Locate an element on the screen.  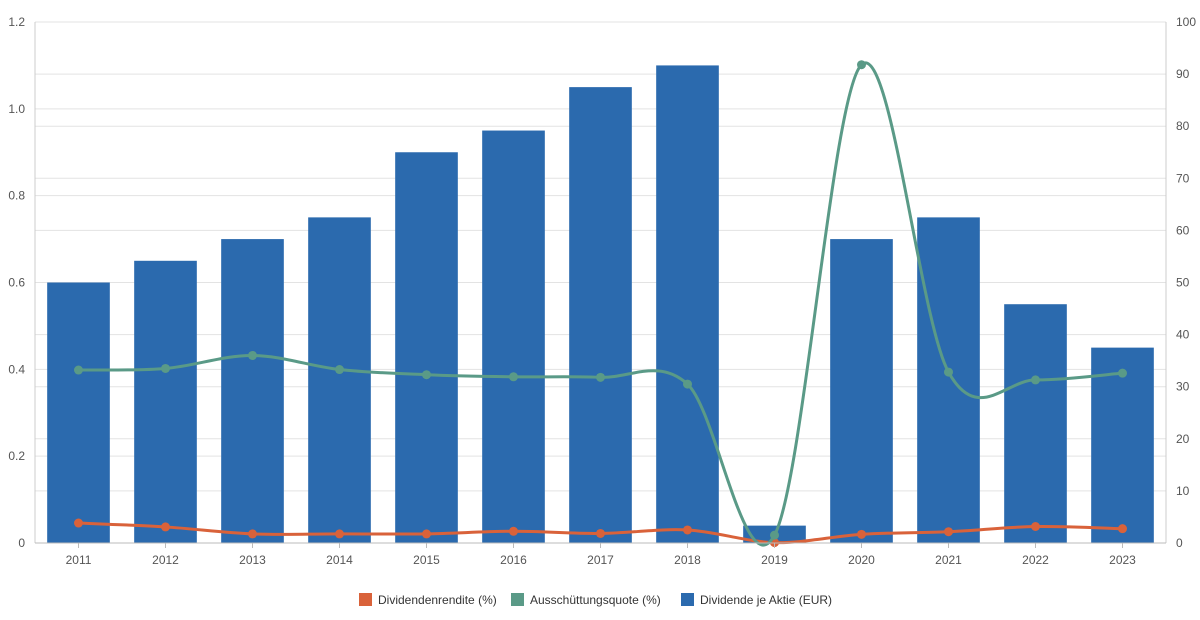
bar-2014 is located at coordinates (339, 380).